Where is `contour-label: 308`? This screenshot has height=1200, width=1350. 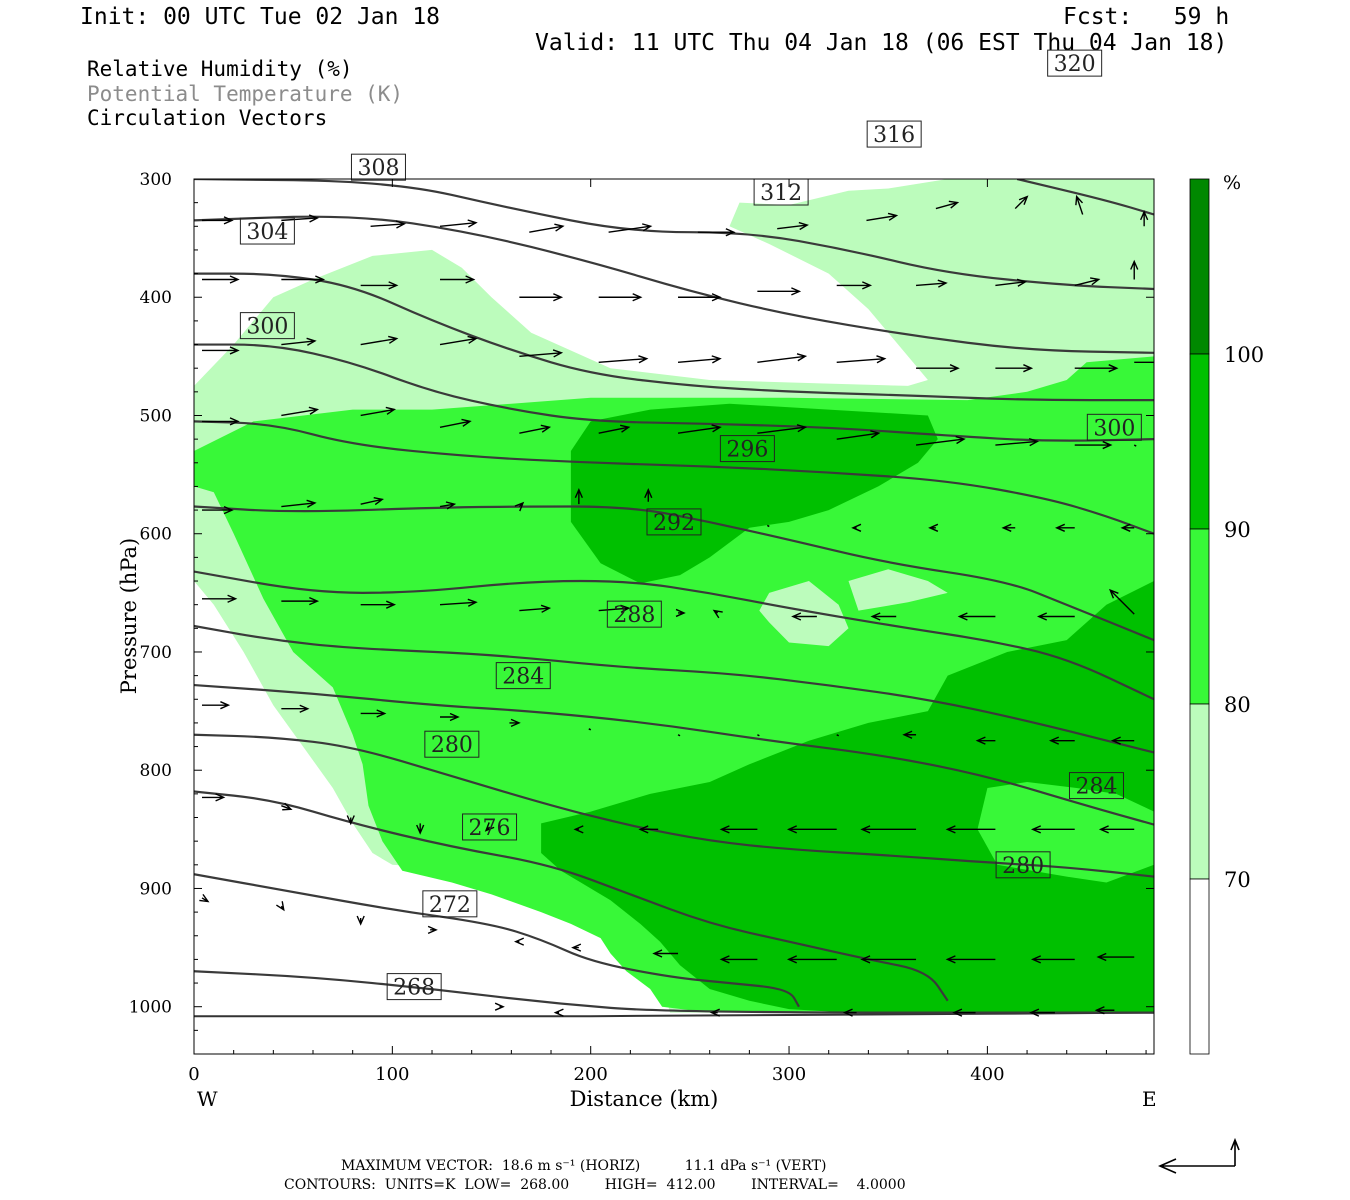 contour-label: 308 is located at coordinates (378, 167).